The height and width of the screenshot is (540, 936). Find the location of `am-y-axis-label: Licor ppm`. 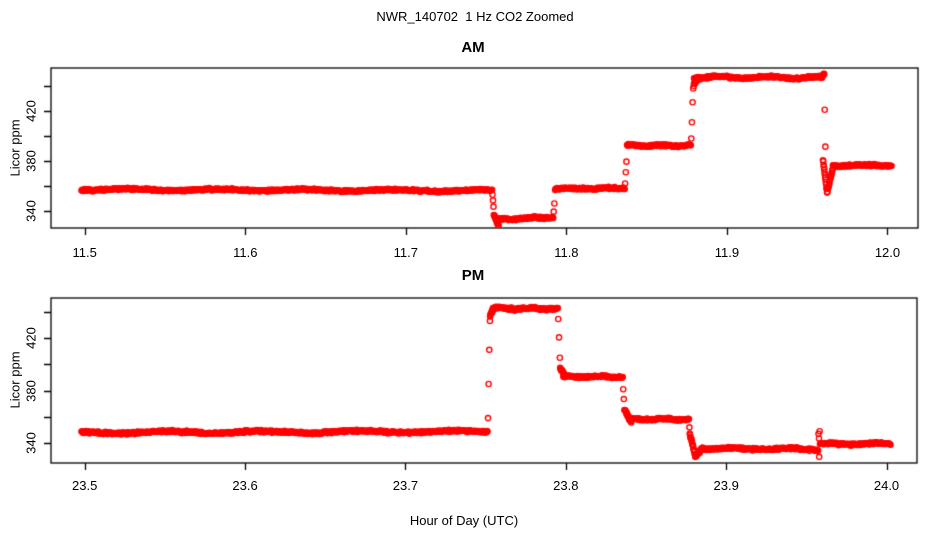

am-y-axis-label: Licor ppm is located at coordinates (15, 148).